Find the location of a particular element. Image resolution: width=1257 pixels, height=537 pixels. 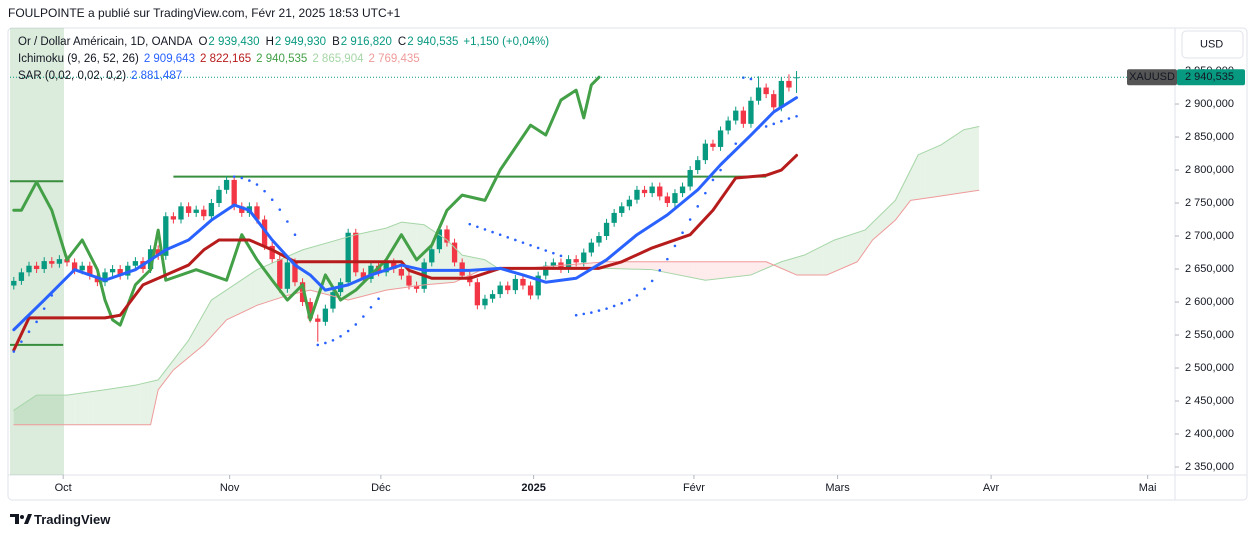

x-tick-label: Mars is located at coordinates (837, 488).